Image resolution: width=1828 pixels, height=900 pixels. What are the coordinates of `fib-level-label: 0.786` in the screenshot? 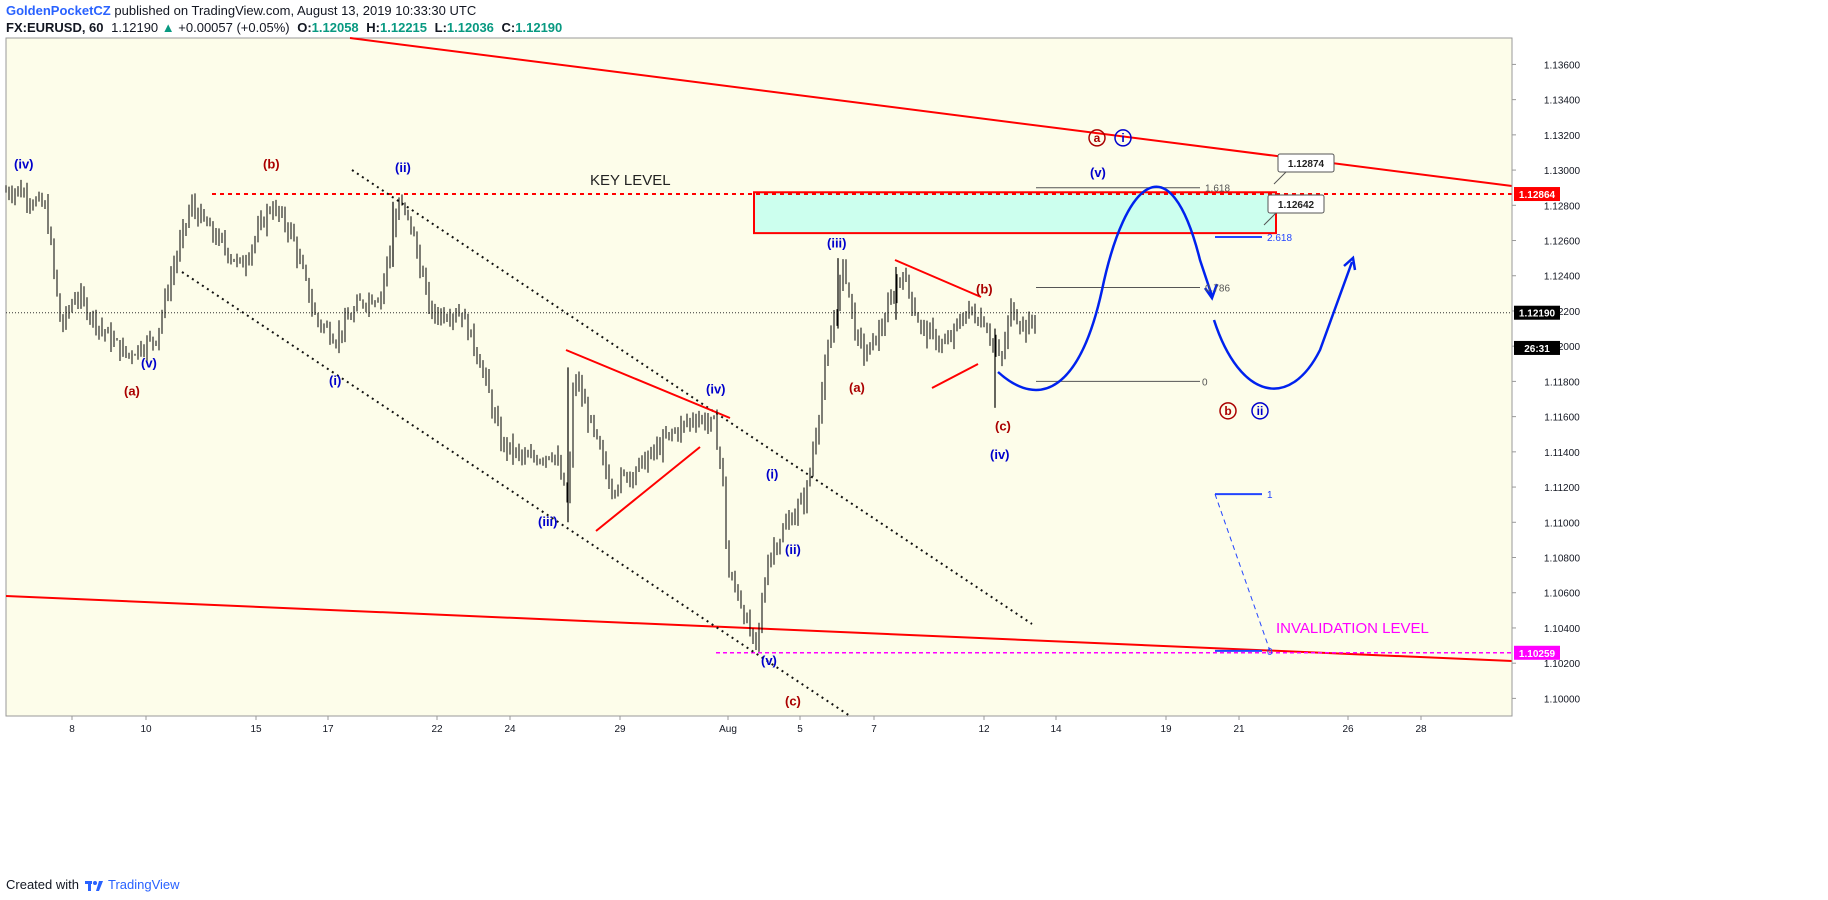 It's located at (1217, 289).